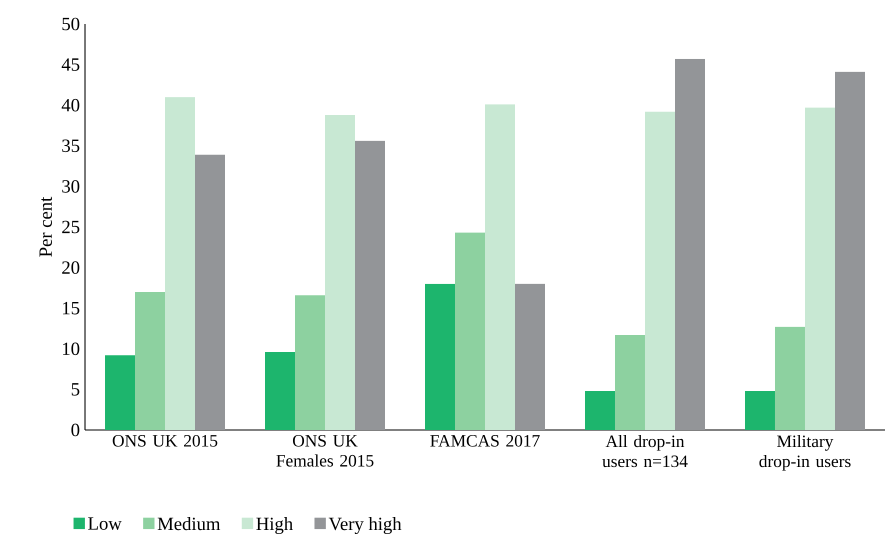 Image resolution: width=894 pixels, height=546 pixels. What do you see at coordinates (75, 430) in the screenshot?
I see `y-tick-label: 0` at bounding box center [75, 430].